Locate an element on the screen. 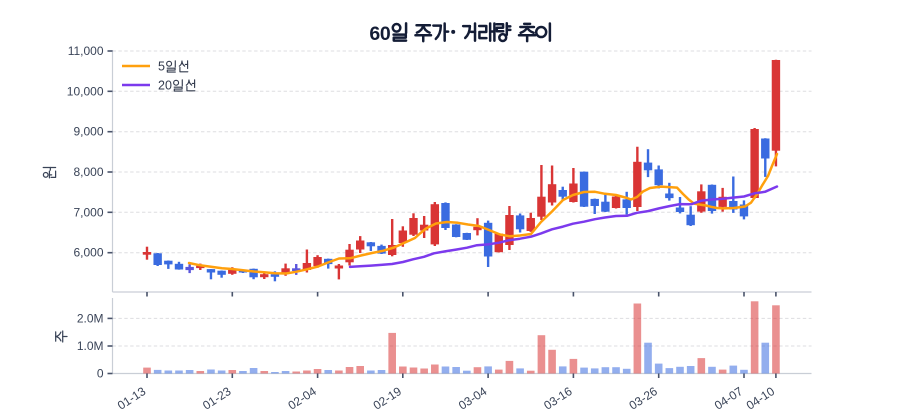  svg-text: 8,000 is located at coordinates (88, 172).